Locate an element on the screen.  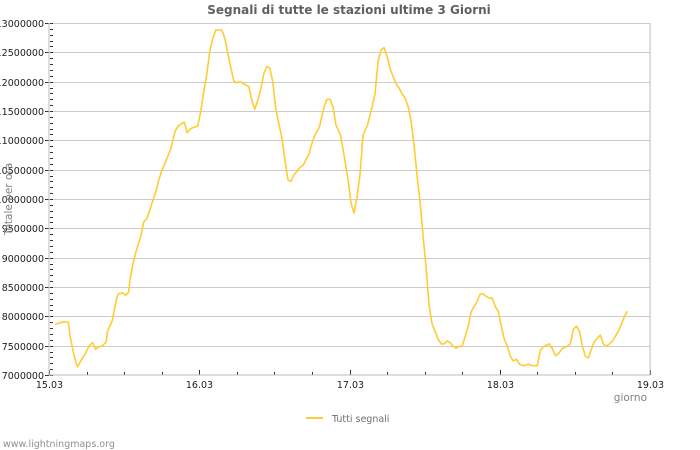
x-tick-label: 15.03 is located at coordinates (49, 385).